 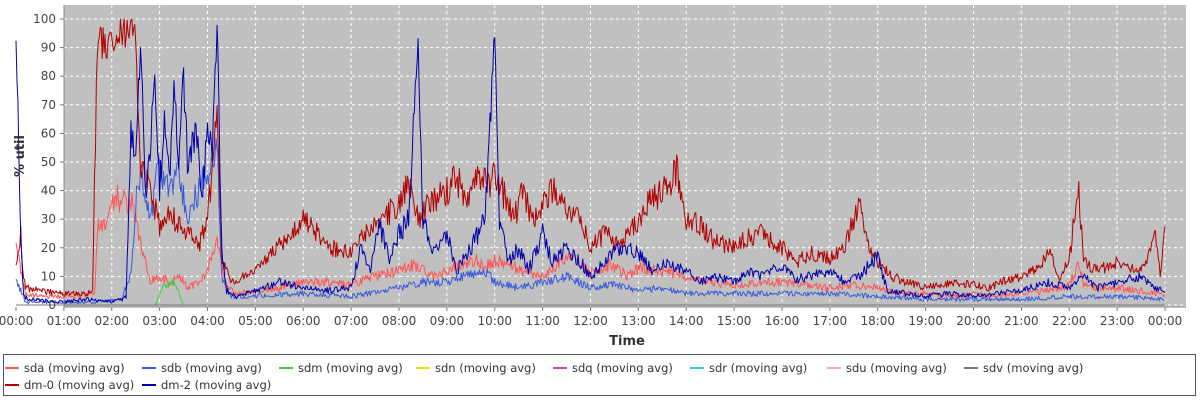 I want to click on y-tick-label: 20, so click(x=48, y=248).